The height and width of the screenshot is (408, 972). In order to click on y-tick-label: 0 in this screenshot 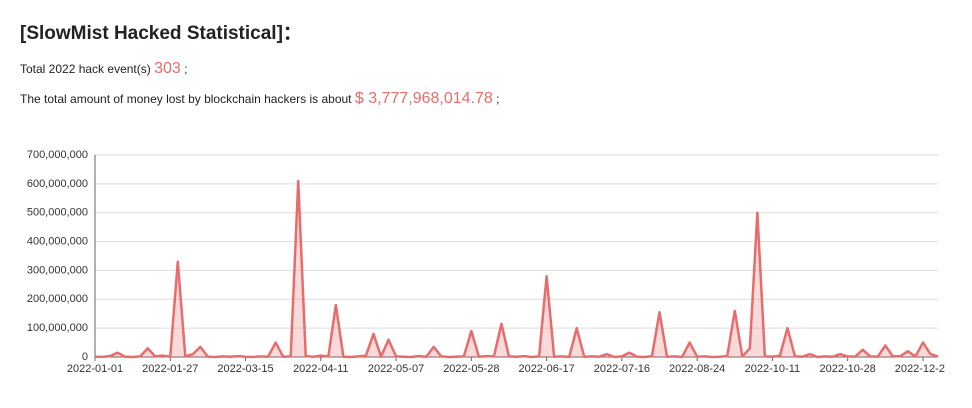, I will do `click(85, 357)`.